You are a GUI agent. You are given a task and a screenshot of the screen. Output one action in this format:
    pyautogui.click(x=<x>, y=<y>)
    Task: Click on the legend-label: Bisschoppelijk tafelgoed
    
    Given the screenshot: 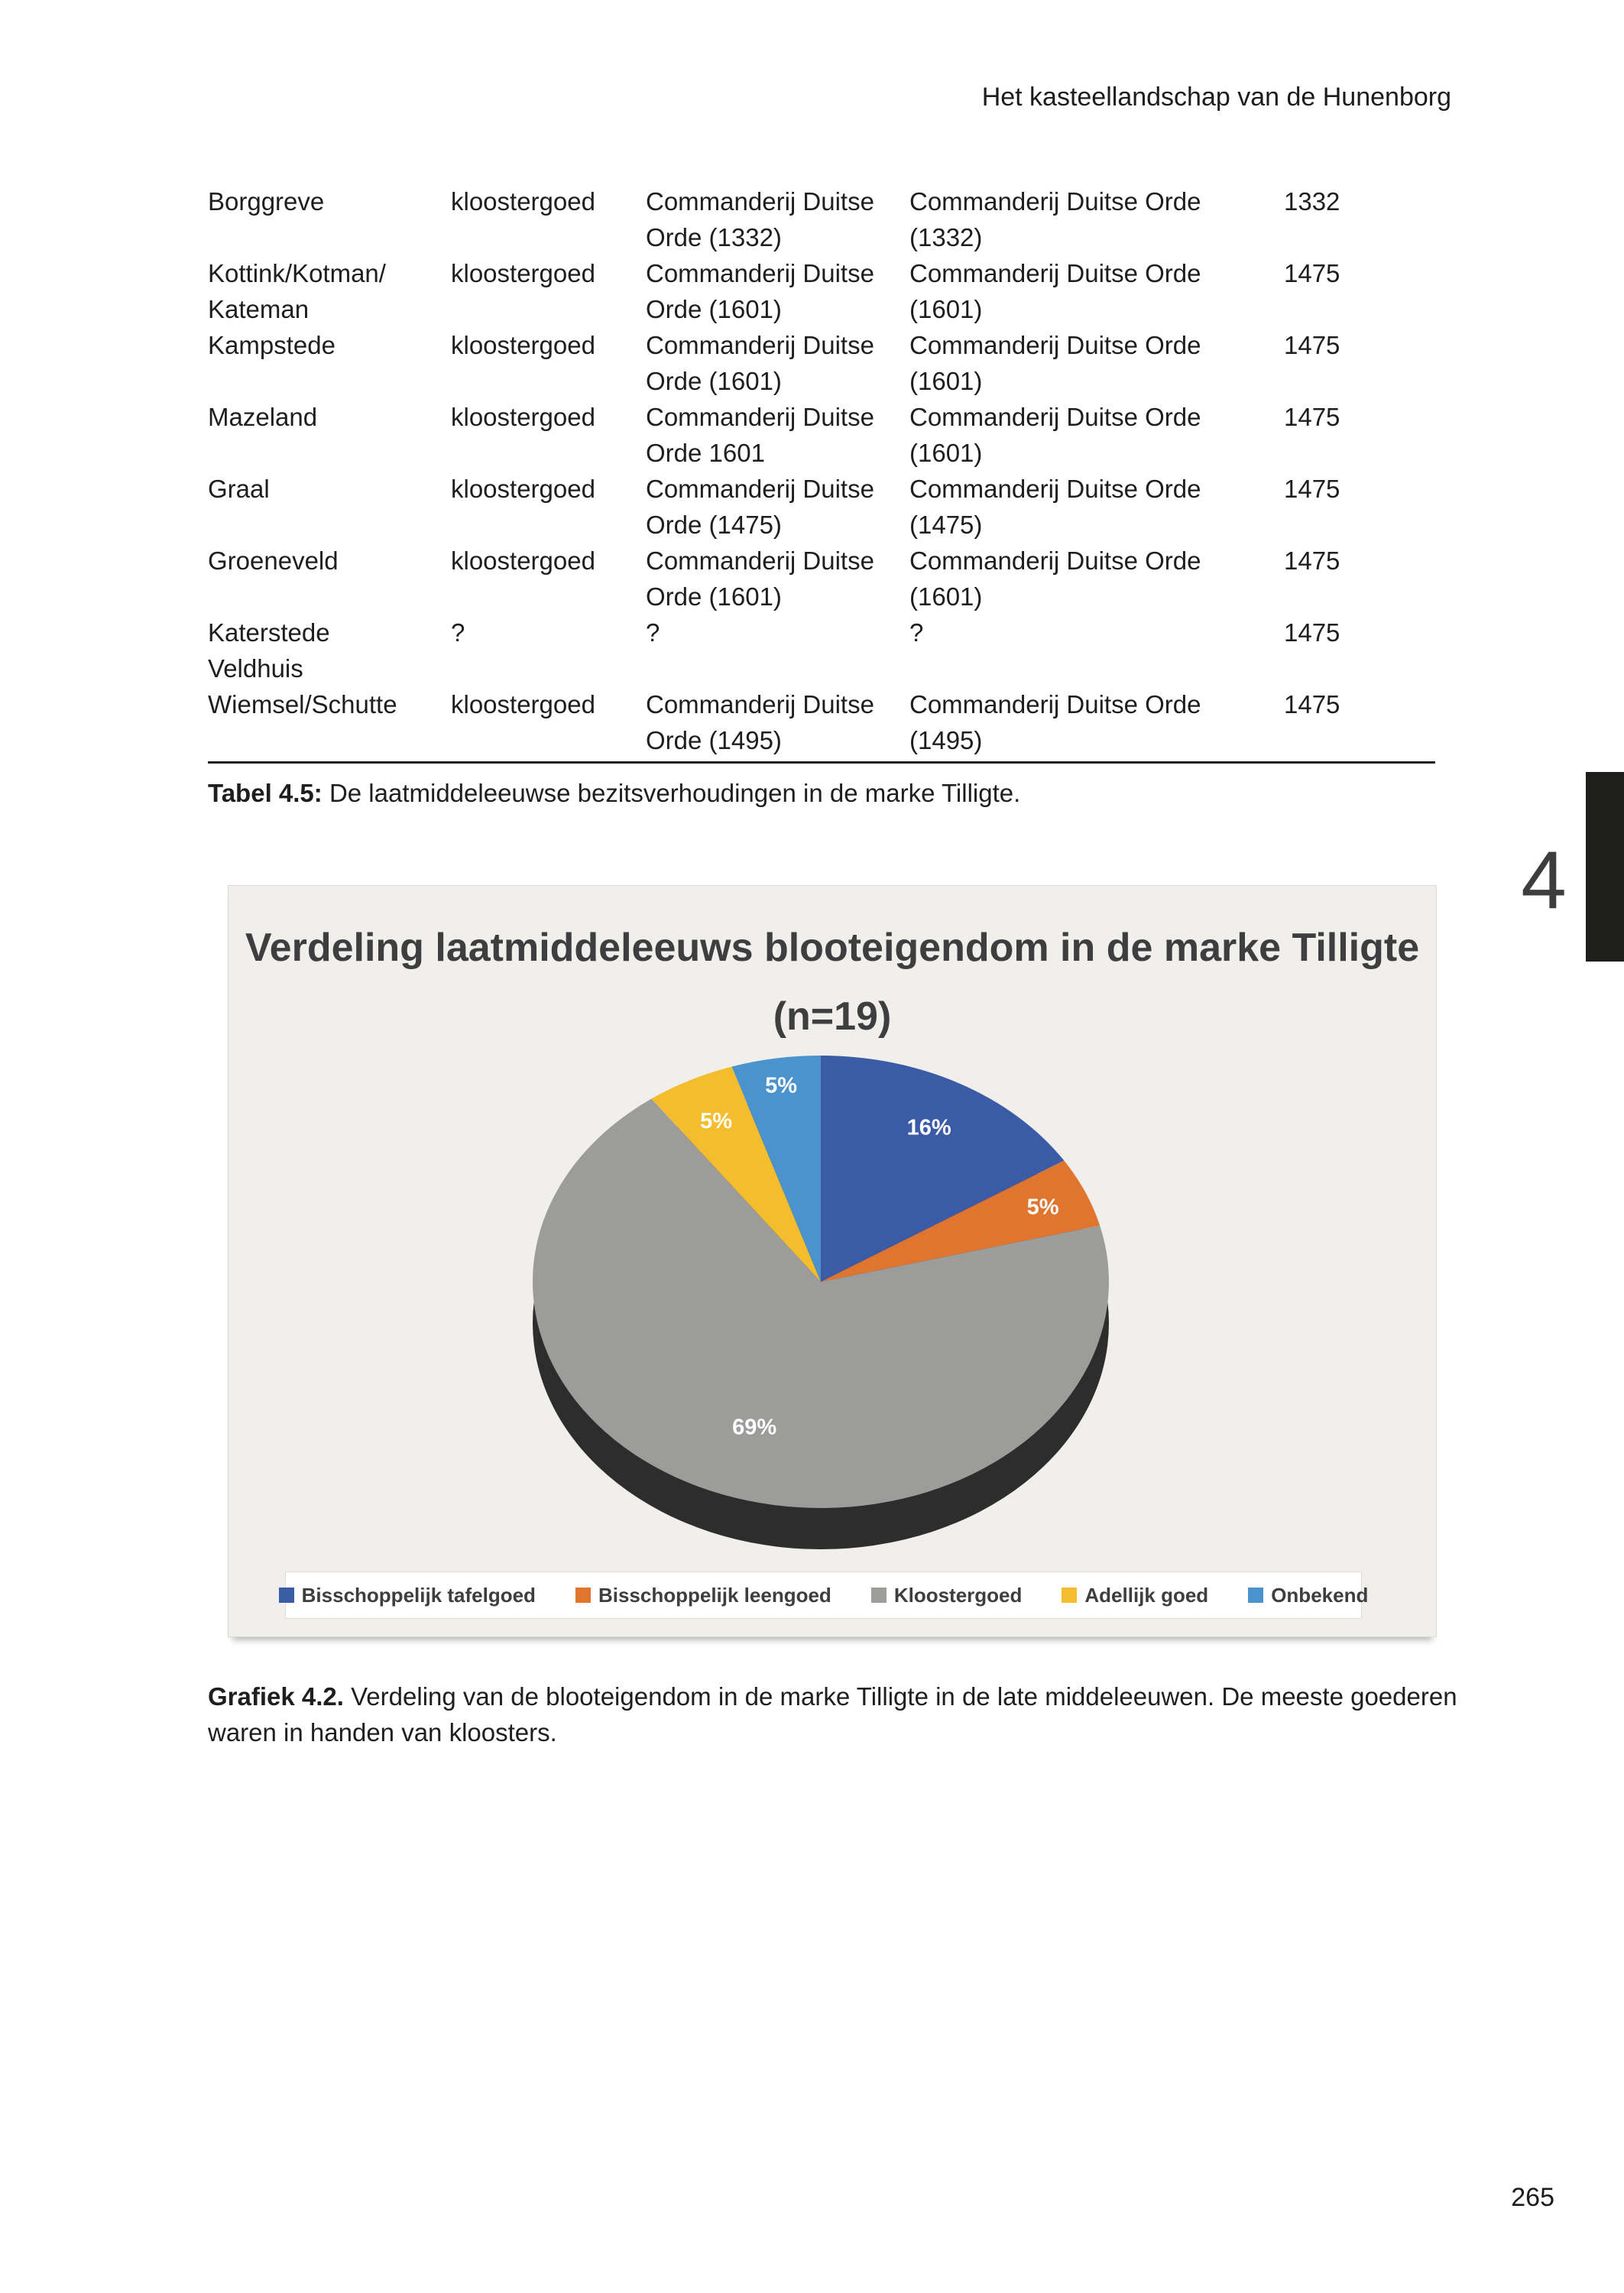 What is the action you would take?
    pyautogui.click(x=418, y=1595)
    